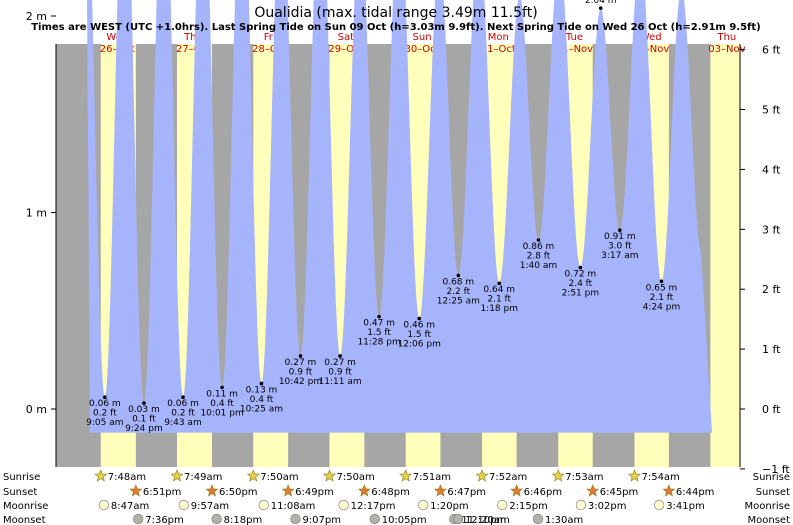 This screenshot has width=793, height=525. Describe the element at coordinates (395, 13) in the screenshot. I see `chart-title: Oualidia (max. tidal range 3.49m 11.5ft)` at that location.